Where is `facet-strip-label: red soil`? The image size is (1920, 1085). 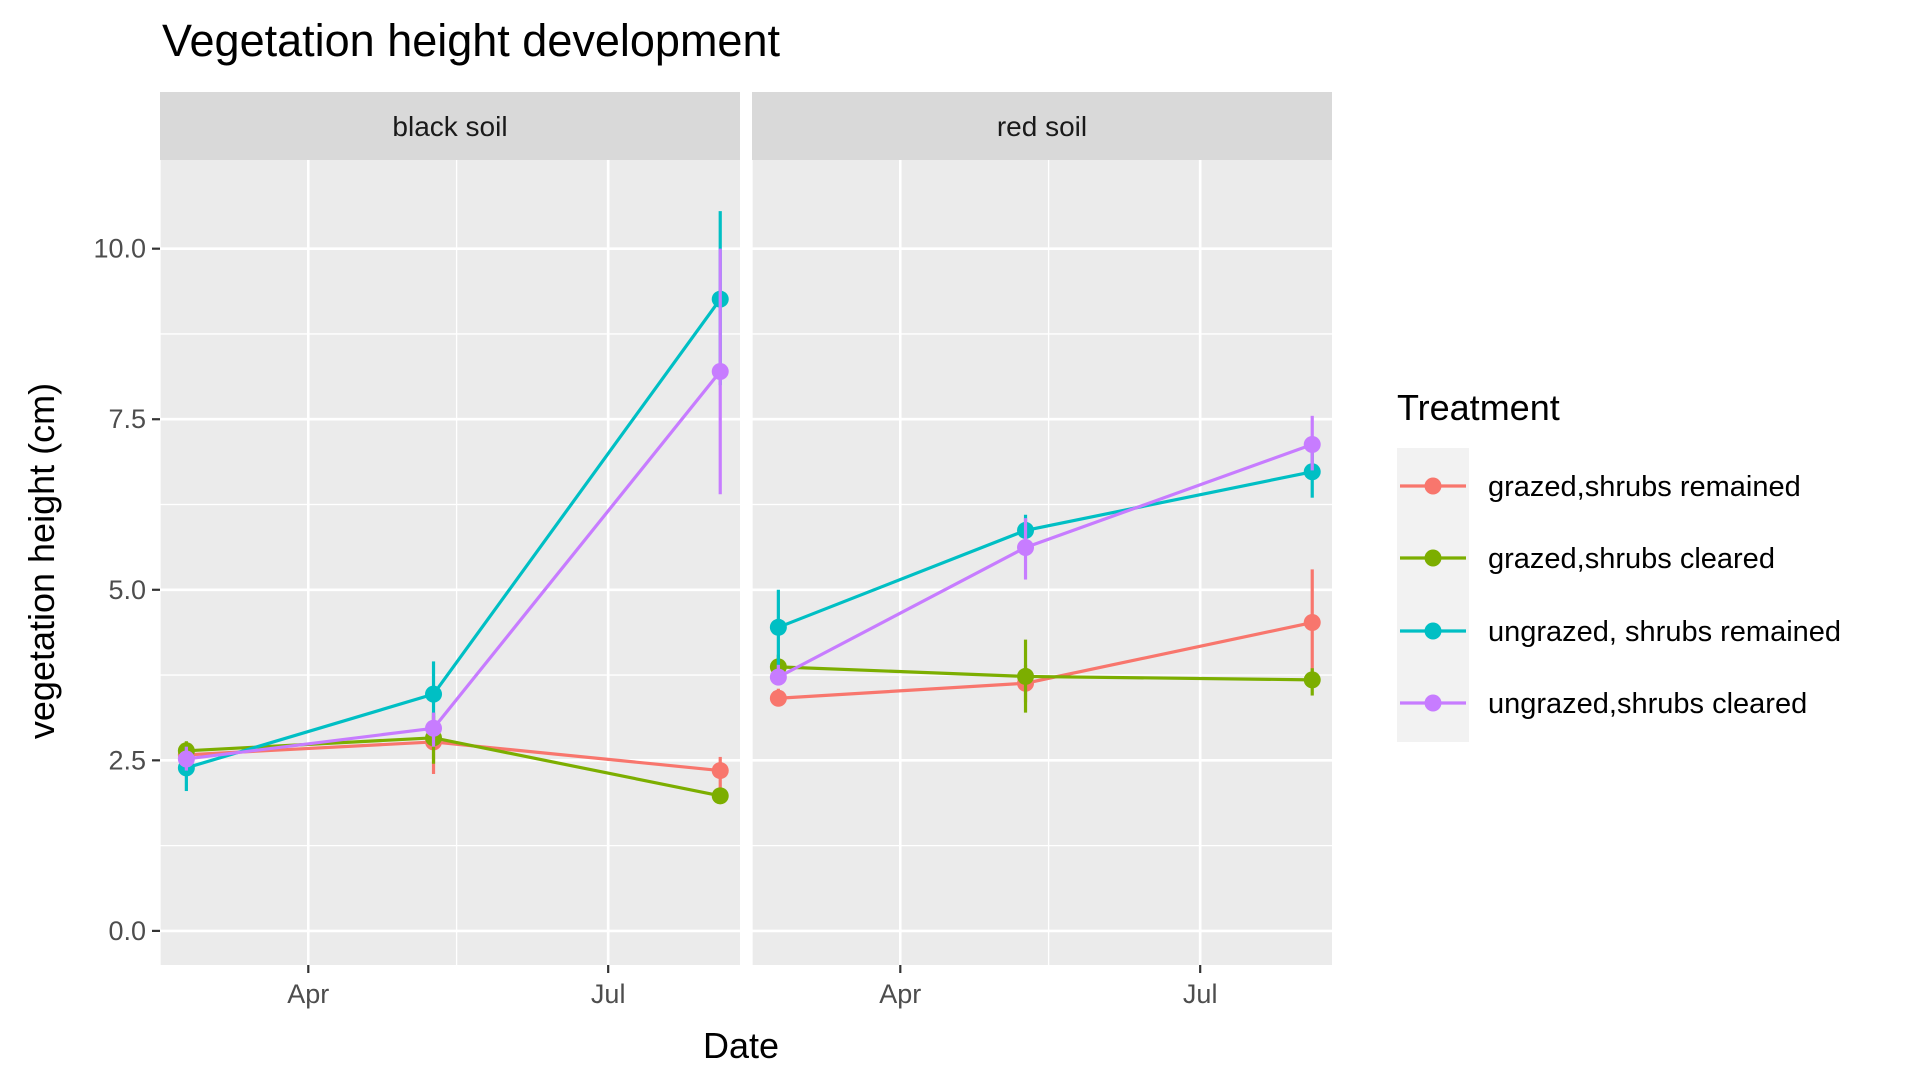 facet-strip-label: red soil is located at coordinates (1042, 126).